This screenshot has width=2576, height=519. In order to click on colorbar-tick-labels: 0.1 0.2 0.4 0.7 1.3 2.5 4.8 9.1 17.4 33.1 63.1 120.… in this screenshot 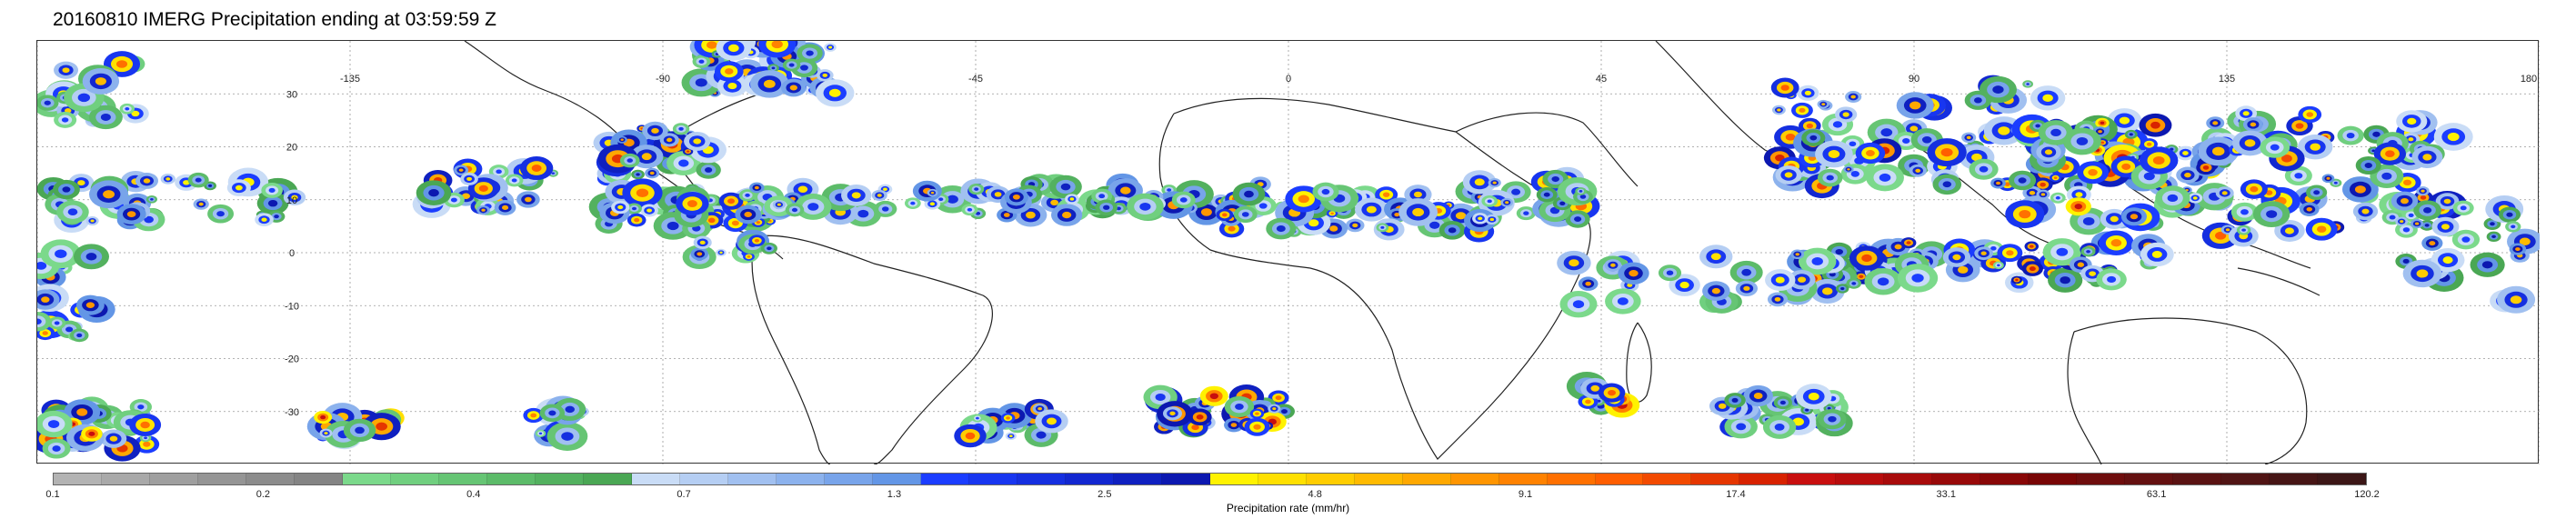, I will do `click(1212, 495)`.